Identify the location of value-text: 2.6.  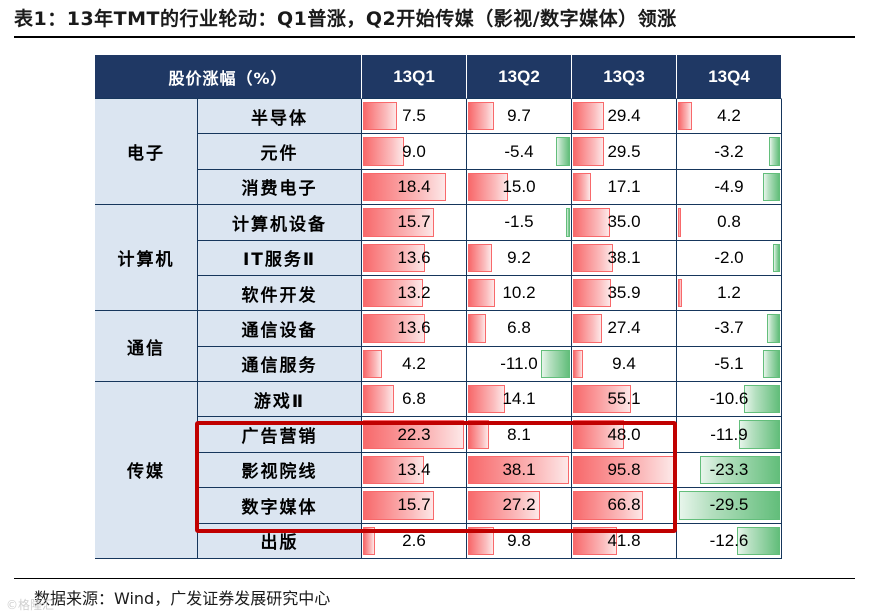
(414, 540).